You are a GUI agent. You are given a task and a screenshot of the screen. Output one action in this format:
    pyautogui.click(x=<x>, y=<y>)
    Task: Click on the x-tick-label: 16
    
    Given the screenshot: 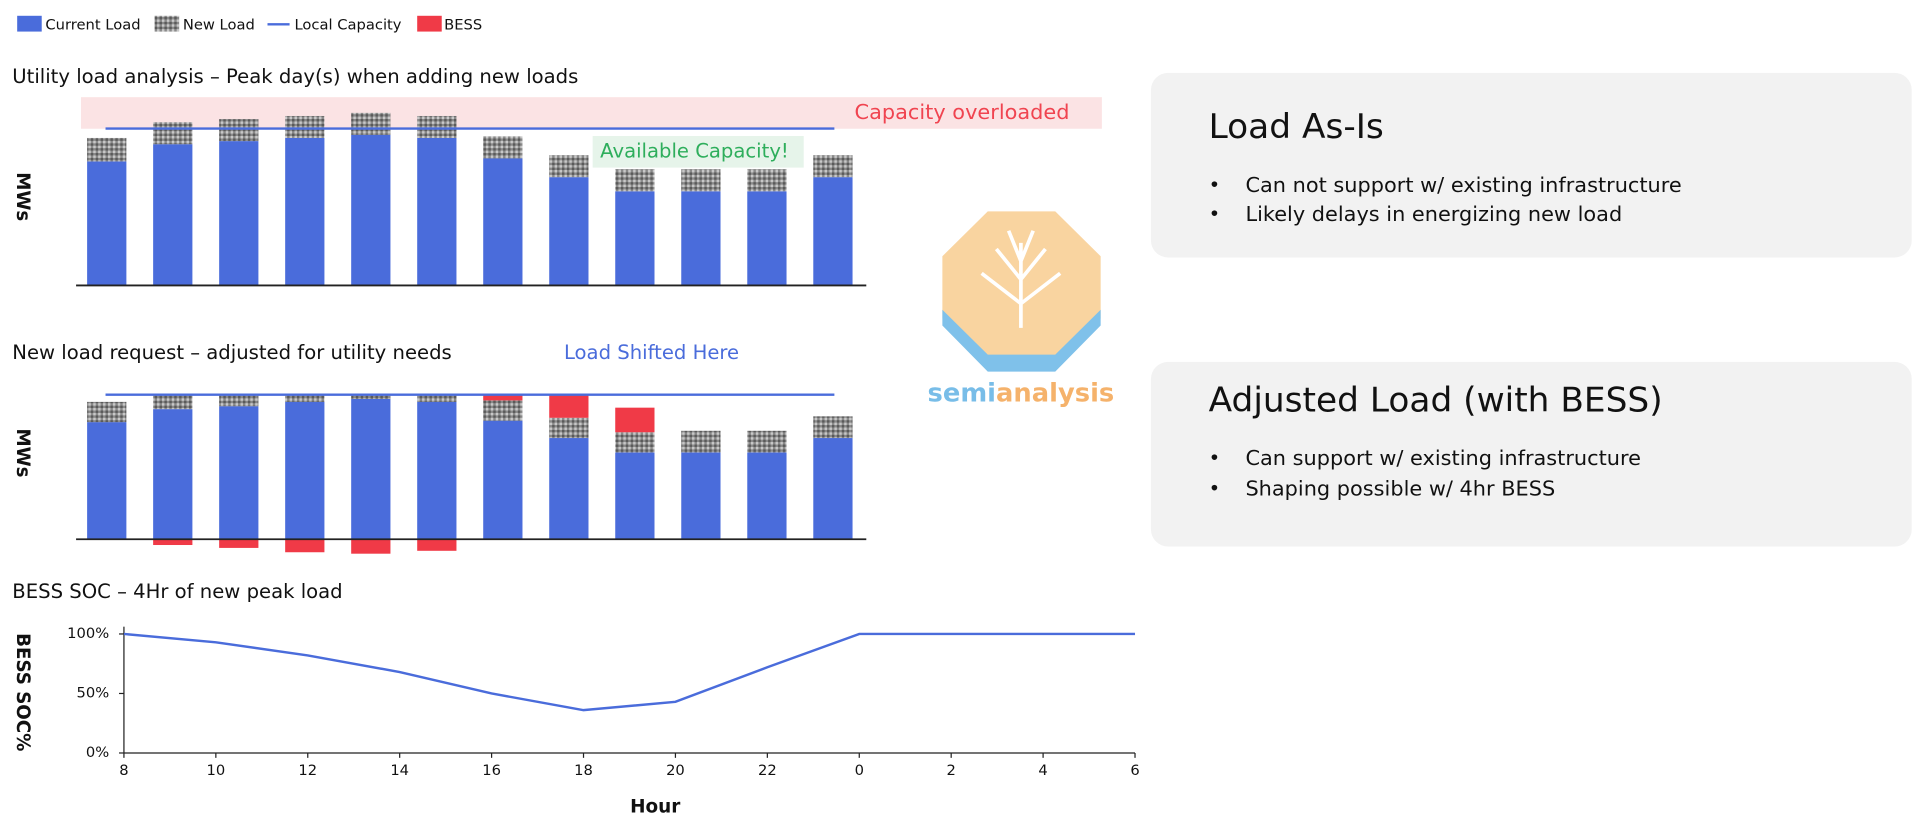 What is the action you would take?
    pyautogui.click(x=491, y=770)
    